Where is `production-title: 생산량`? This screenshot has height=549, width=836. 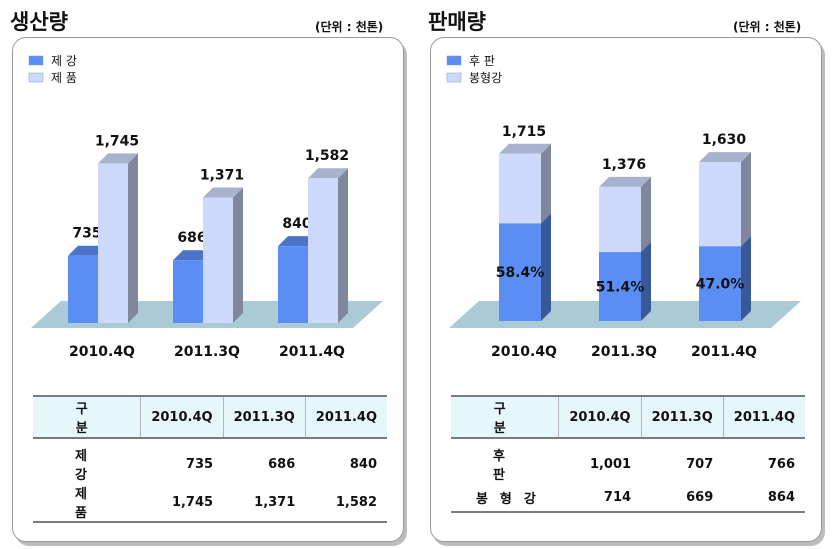
production-title: 생산량 is located at coordinates (39, 22).